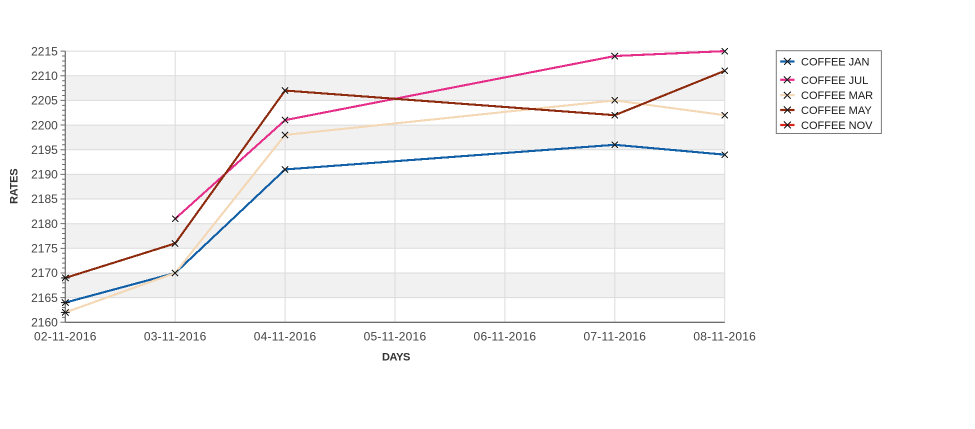  I want to click on svg-text: 2190, so click(44, 175).